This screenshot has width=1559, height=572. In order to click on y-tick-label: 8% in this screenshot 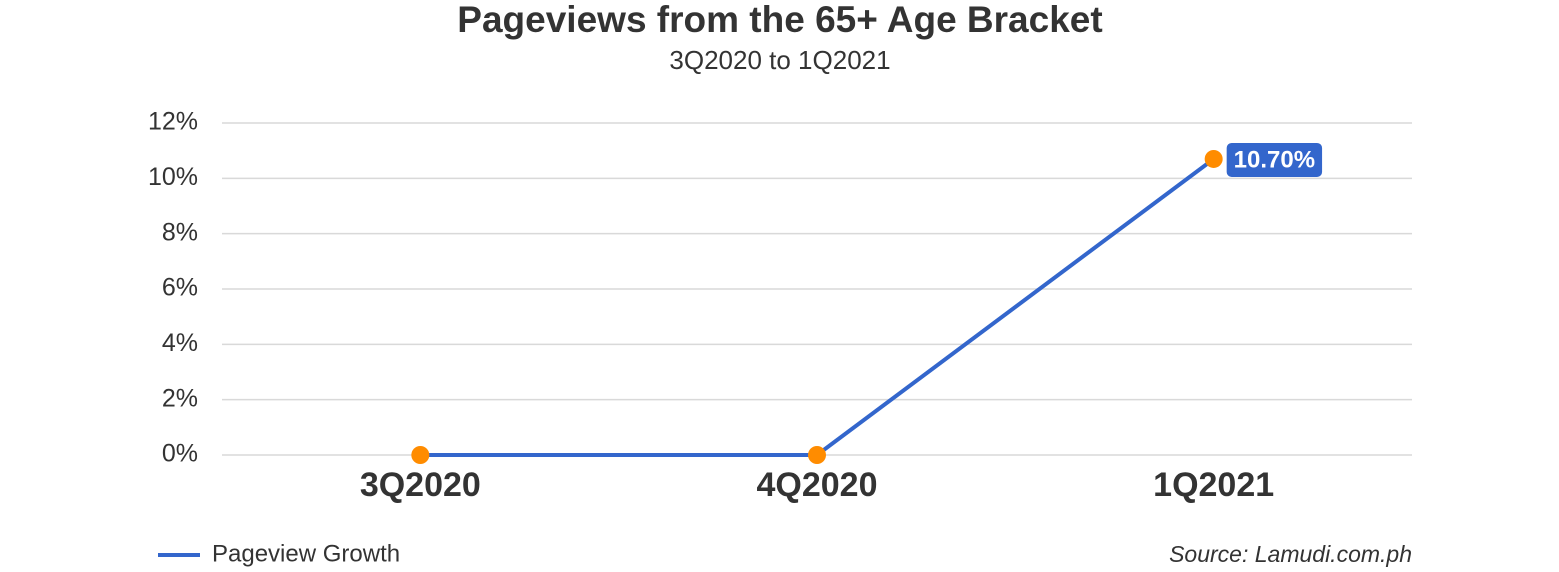, I will do `click(180, 232)`.